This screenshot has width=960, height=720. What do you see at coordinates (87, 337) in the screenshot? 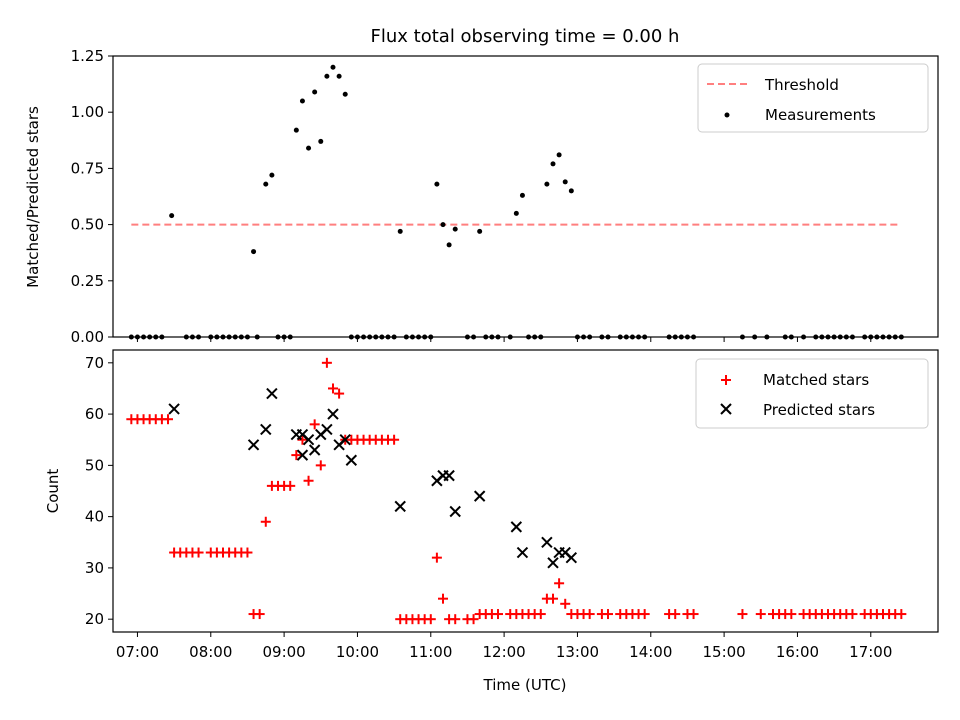
I see `top-y-tick-label: 0.00` at bounding box center [87, 337].